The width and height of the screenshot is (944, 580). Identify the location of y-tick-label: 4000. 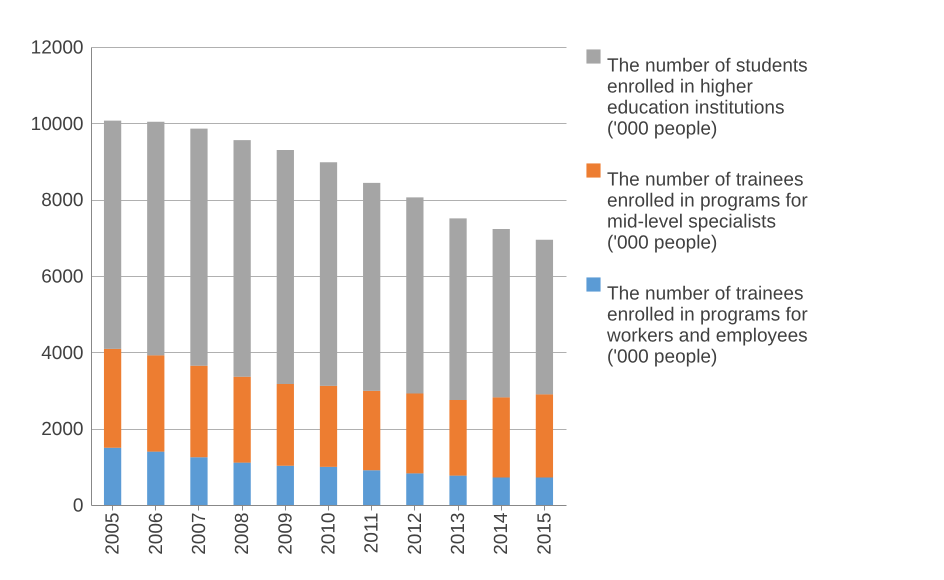
(62, 353).